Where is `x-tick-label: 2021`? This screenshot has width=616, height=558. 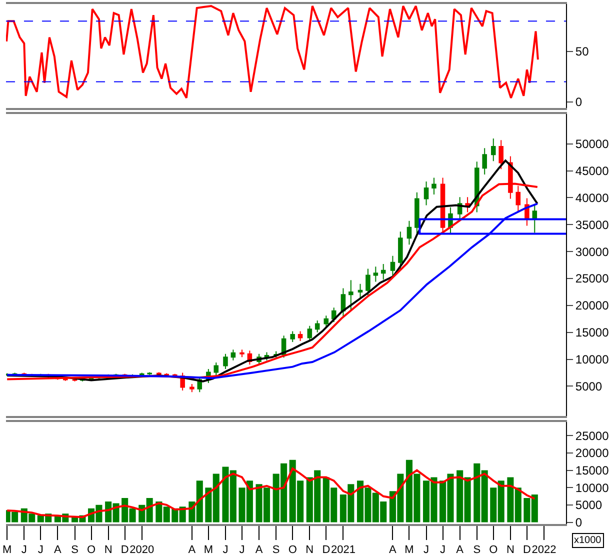
x-tick-label: 2021 is located at coordinates (343, 550).